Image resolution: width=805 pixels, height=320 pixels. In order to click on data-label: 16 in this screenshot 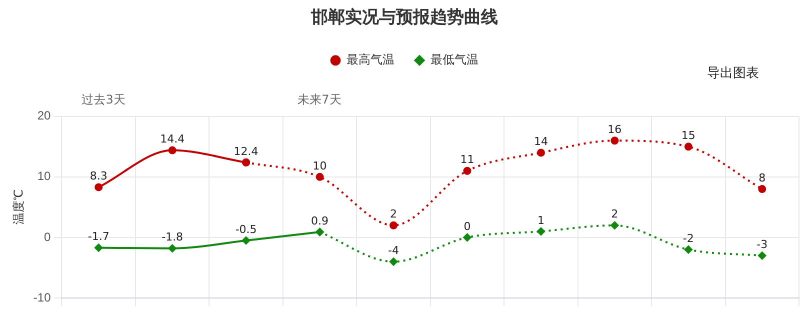, I will do `click(615, 129)`.